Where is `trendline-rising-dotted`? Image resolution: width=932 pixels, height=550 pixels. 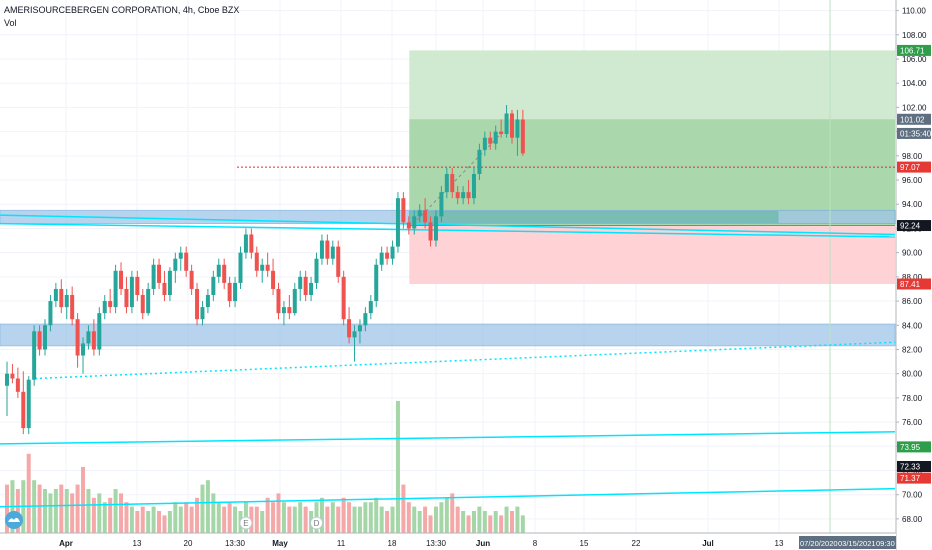
trendline-rising-dotted is located at coordinates (465, 360).